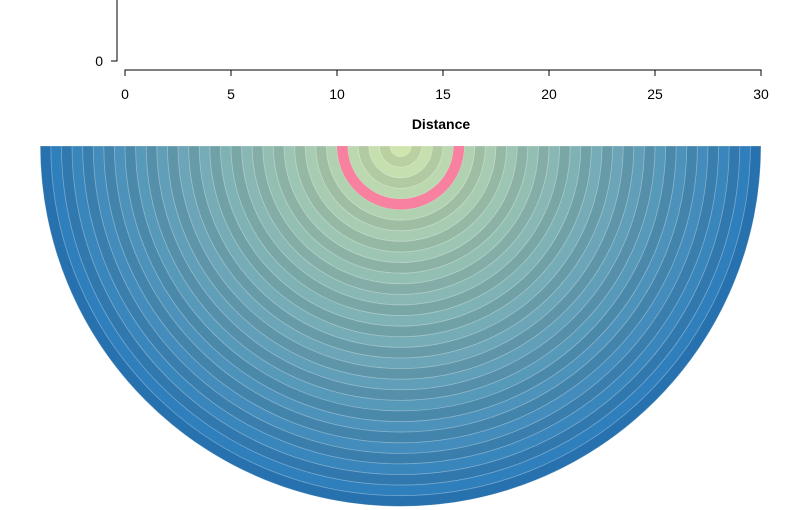 The height and width of the screenshot is (510, 810). I want to click on x-tick-label: 10, so click(337, 94).